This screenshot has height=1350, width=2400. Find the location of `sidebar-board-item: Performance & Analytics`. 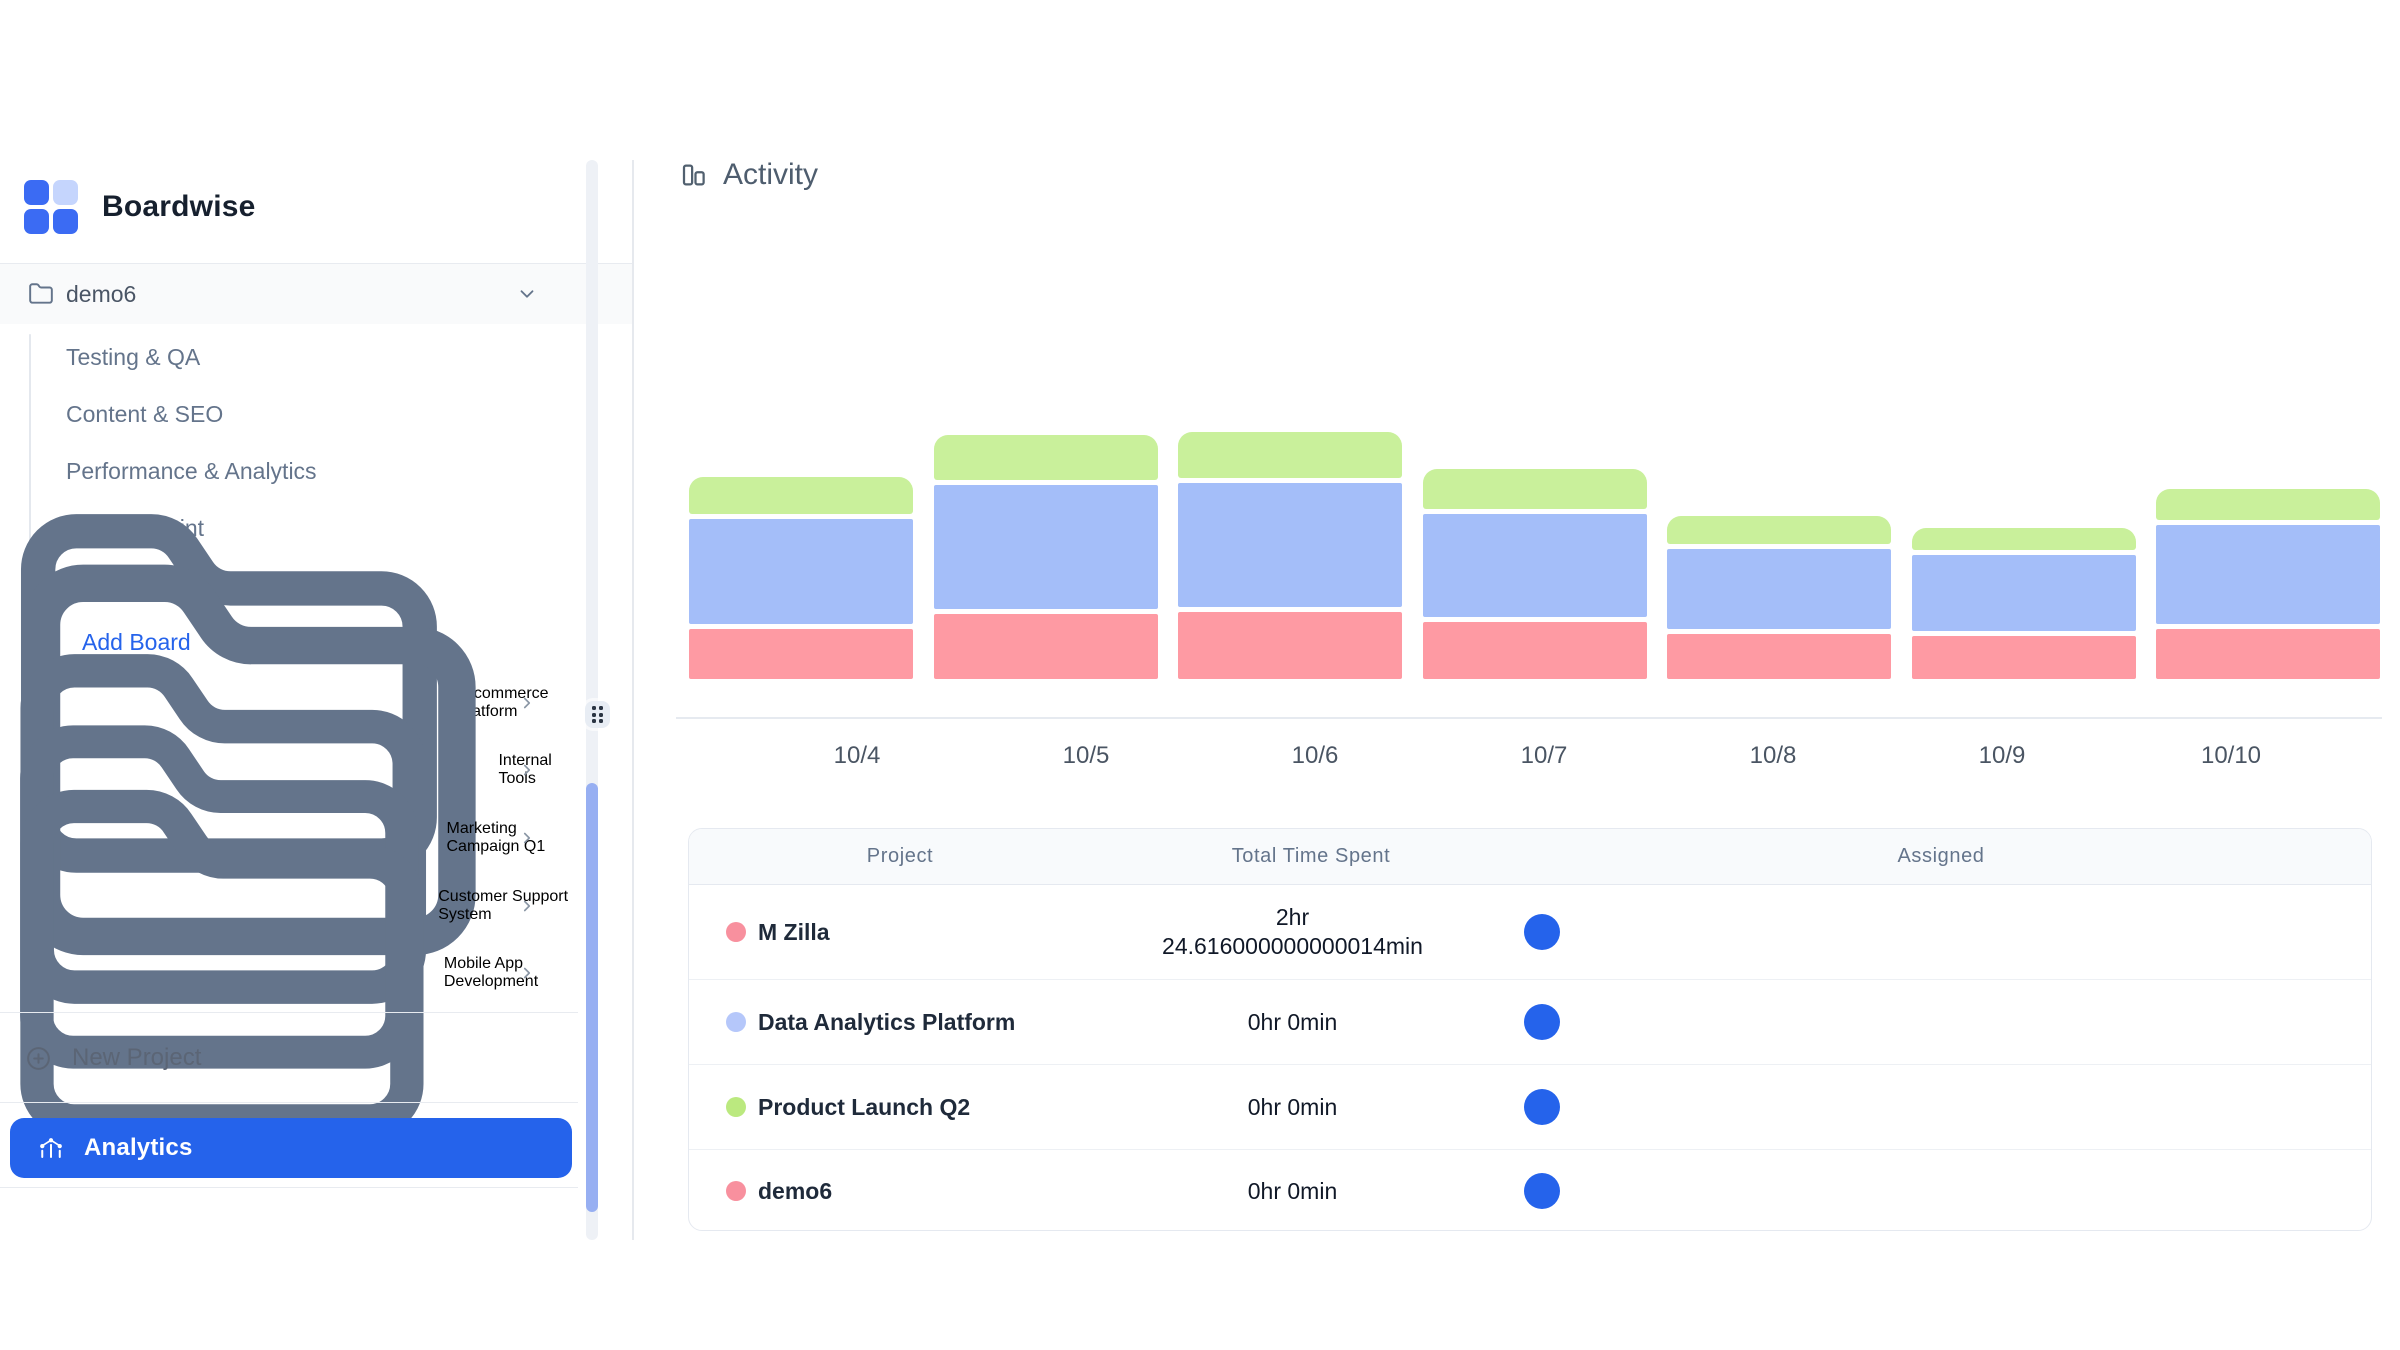

sidebar-board-item: Performance & Analytics is located at coordinates (191, 470).